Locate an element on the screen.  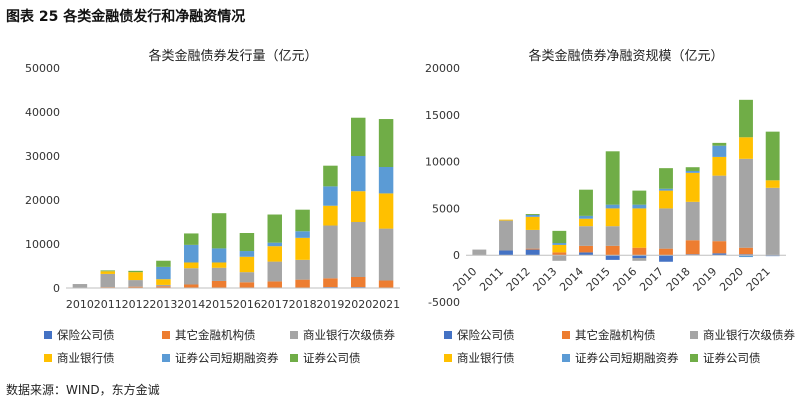
legend-label: 商业银行债 is located at coordinates (486, 358).